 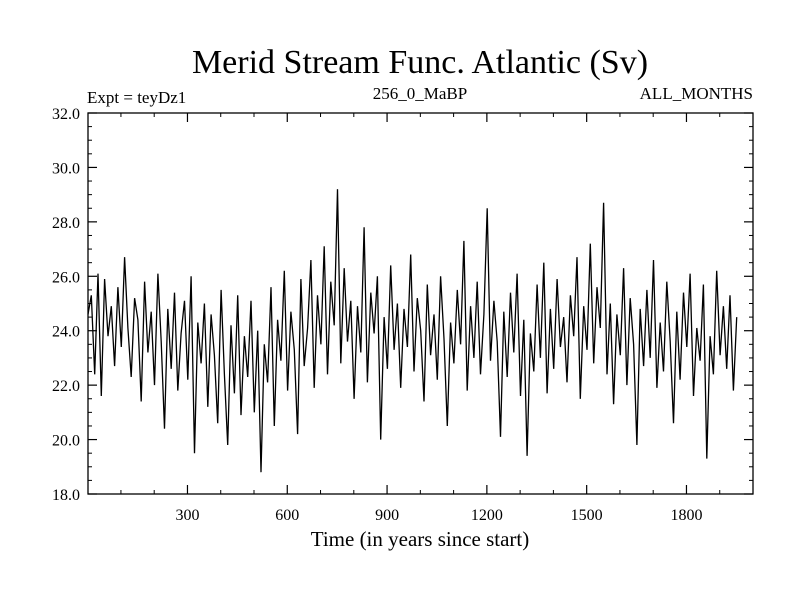 What do you see at coordinates (287, 515) in the screenshot?
I see `x-tick-label: 600` at bounding box center [287, 515].